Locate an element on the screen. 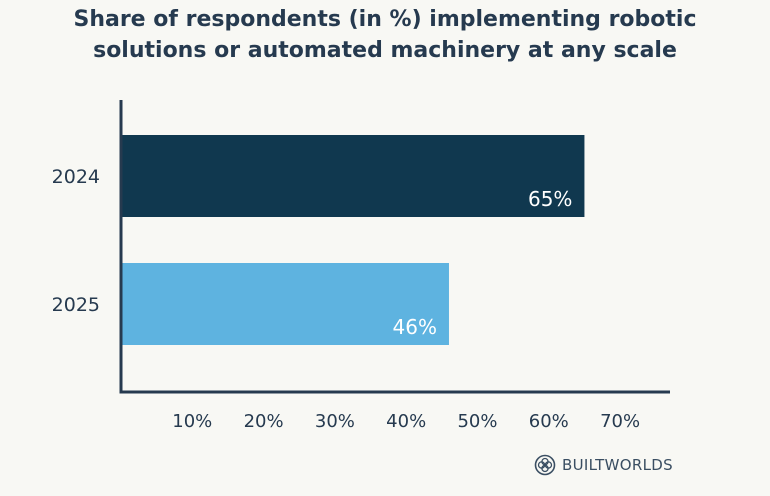 The height and width of the screenshot is (496, 770). data-label-2024: 65% is located at coordinates (550, 199).